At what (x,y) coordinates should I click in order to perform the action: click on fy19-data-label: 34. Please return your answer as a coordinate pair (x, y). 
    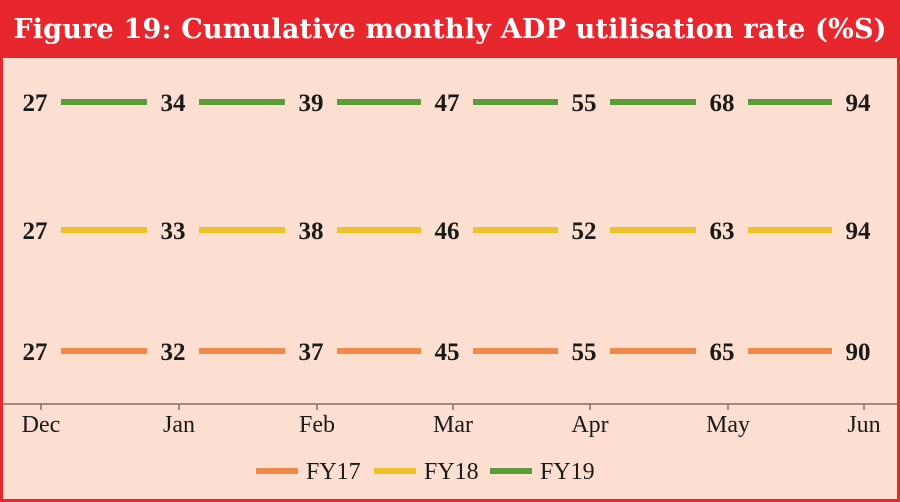
    Looking at the image, I should click on (174, 103).